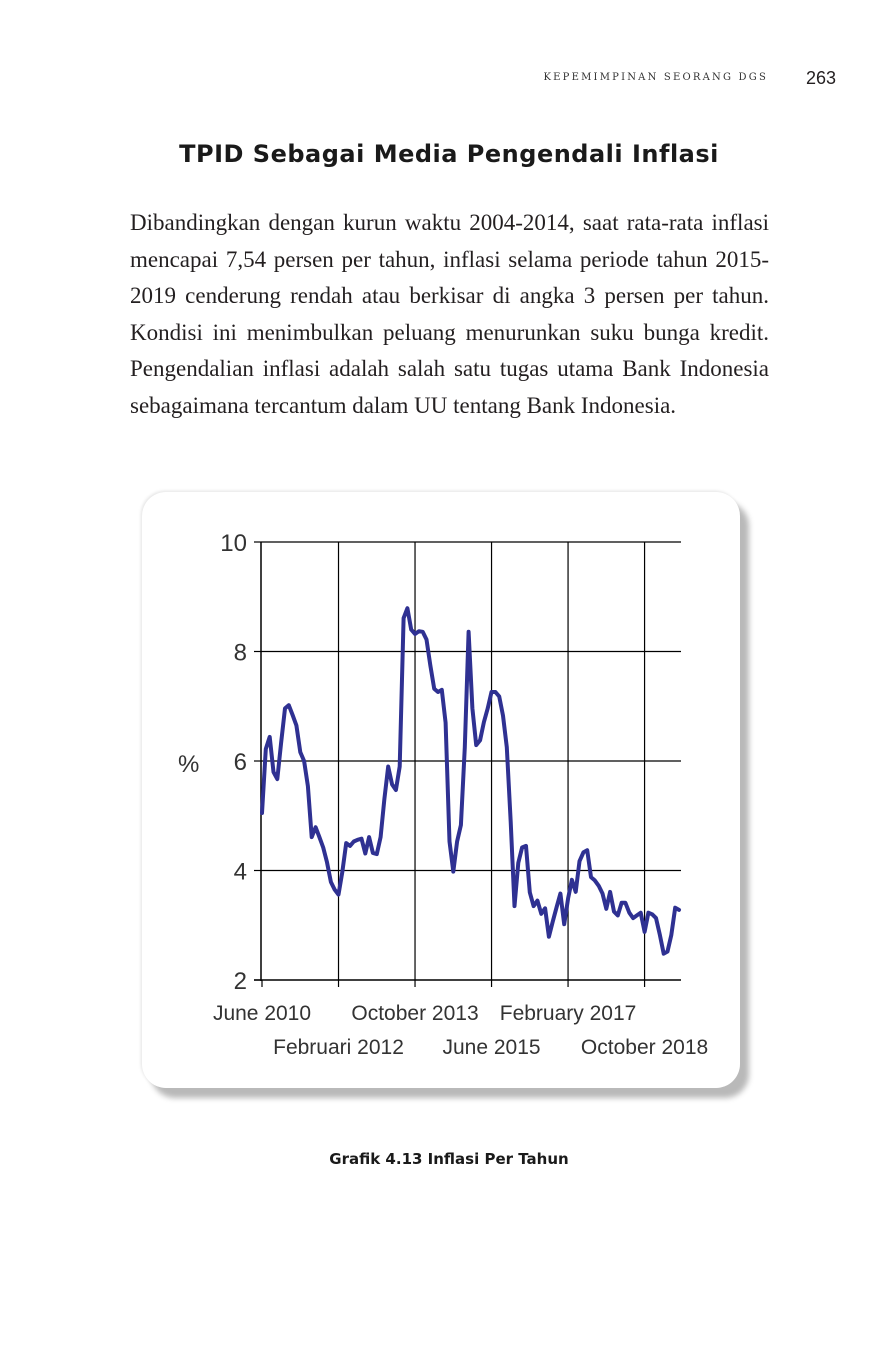 The image size is (888, 1361). Describe the element at coordinates (240, 872) in the screenshot. I see `y-tick-label-4: 4` at that location.